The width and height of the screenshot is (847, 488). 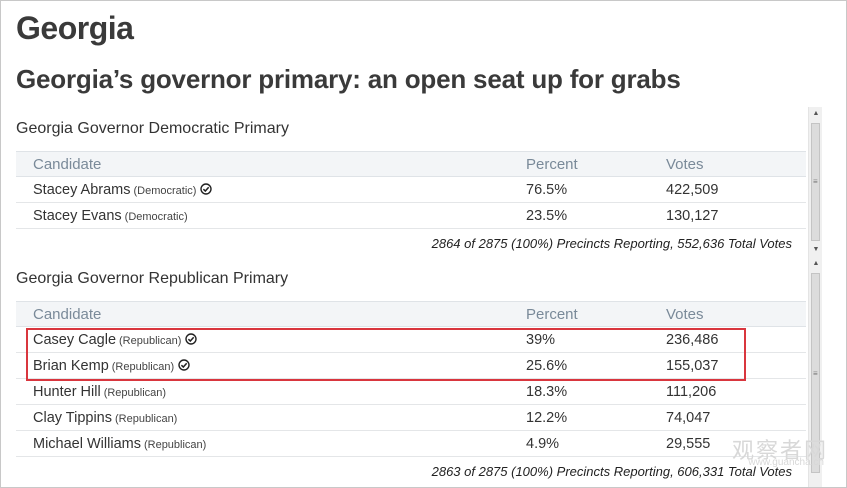 I want to click on race-title: Georgia Governor Democratic Primary, so click(x=152, y=128).